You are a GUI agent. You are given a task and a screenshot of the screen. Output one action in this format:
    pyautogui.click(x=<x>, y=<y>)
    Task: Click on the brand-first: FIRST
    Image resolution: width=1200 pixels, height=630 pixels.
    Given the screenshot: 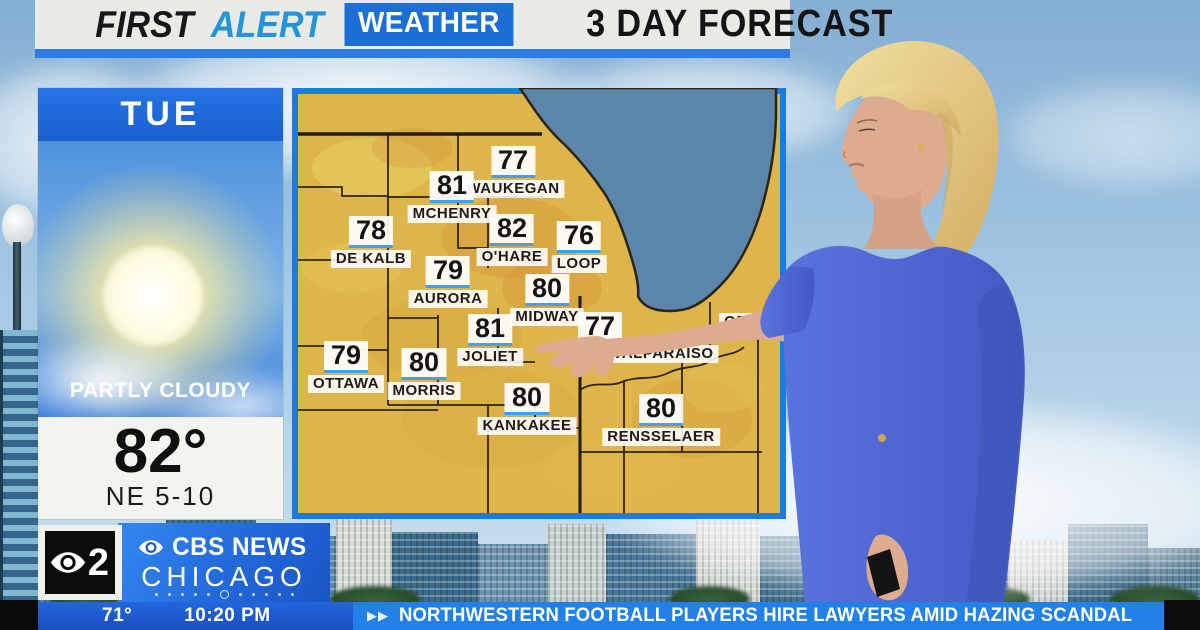 What is the action you would take?
    pyautogui.click(x=144, y=24)
    